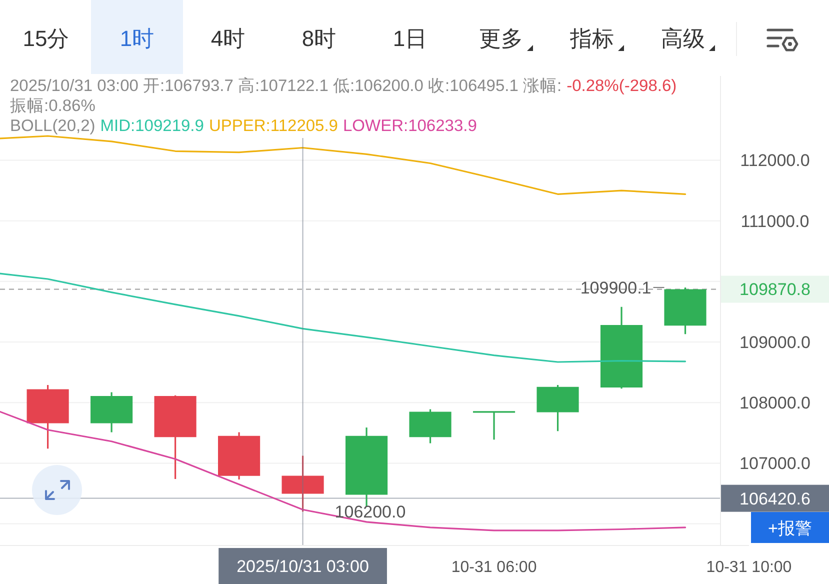  I want to click on y-tick-label: 112000.0, so click(775, 160).